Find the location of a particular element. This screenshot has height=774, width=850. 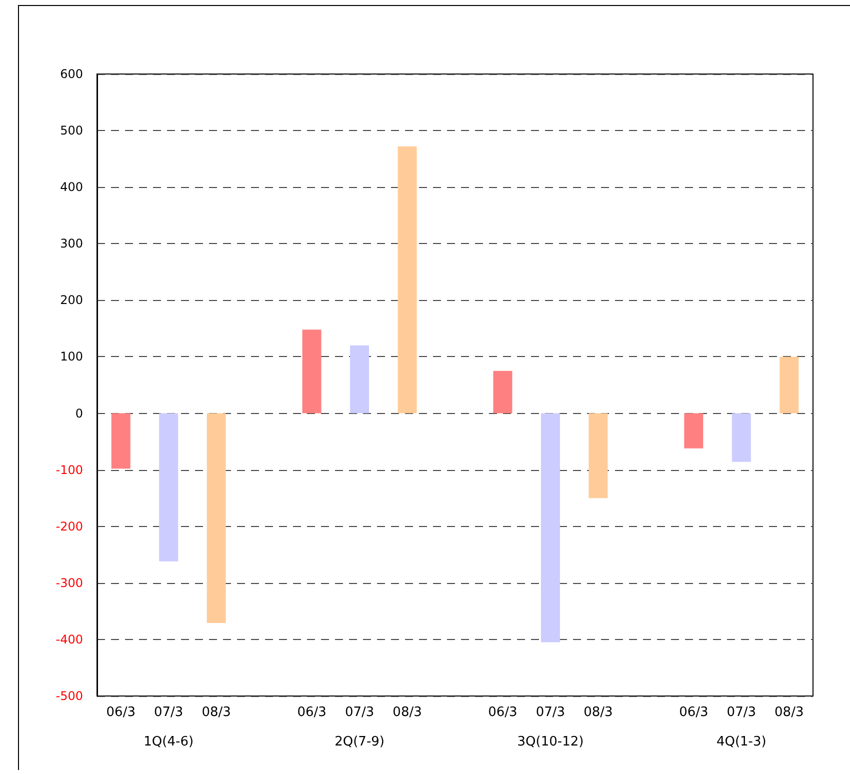

text: 1Q(4-6) is located at coordinates (169, 742).